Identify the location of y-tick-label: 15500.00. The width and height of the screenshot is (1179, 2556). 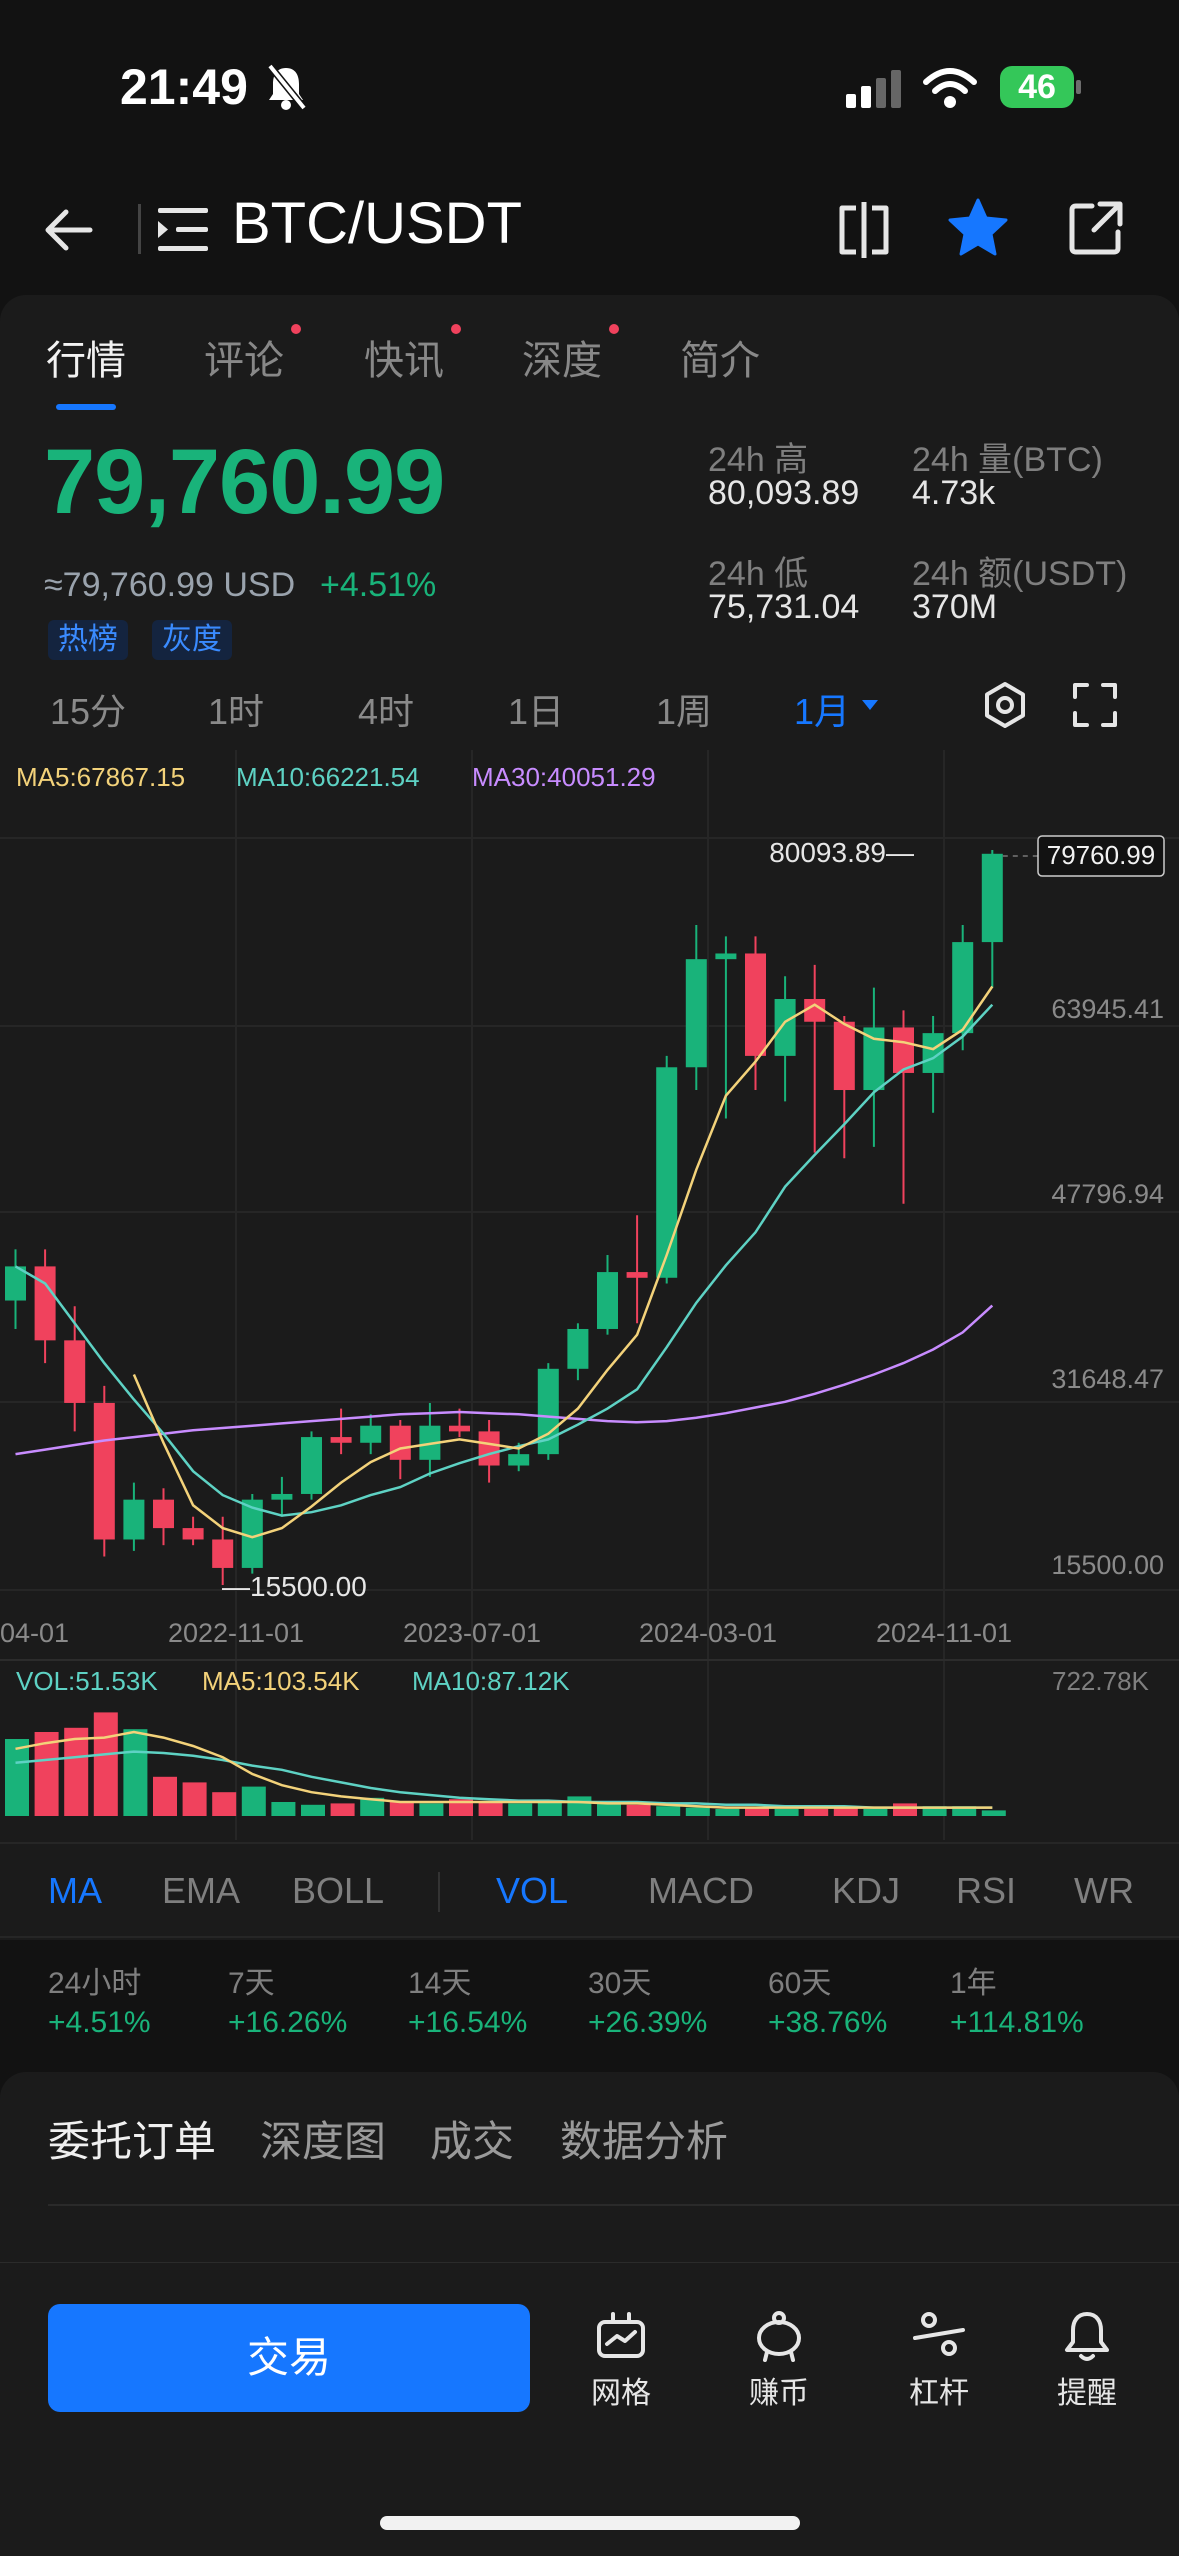
(1107, 1565).